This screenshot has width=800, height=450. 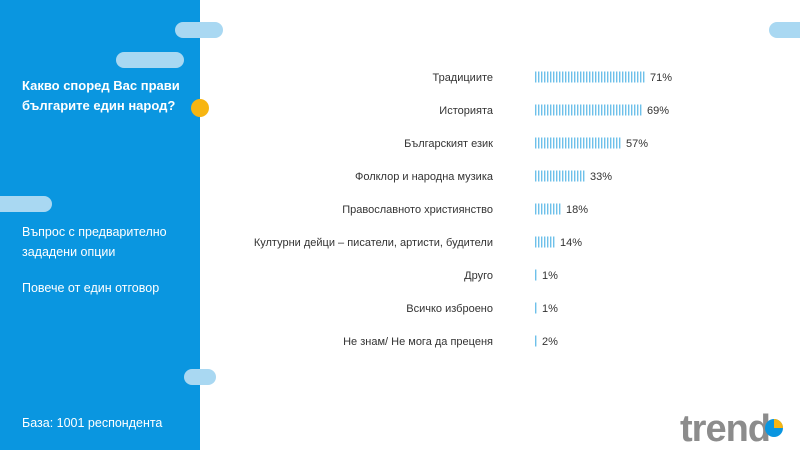 What do you see at coordinates (462, 78) in the screenshot?
I see `category-label: Традициите` at bounding box center [462, 78].